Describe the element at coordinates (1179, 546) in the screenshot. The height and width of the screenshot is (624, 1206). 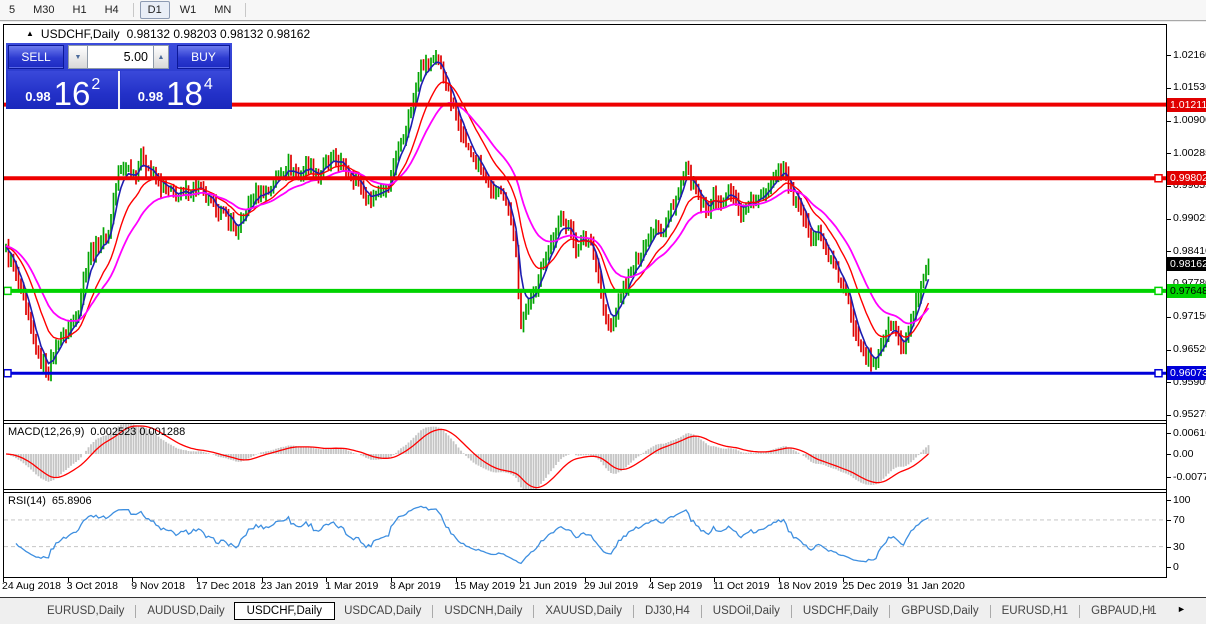
I see `rsi-axis-label: 30` at that location.